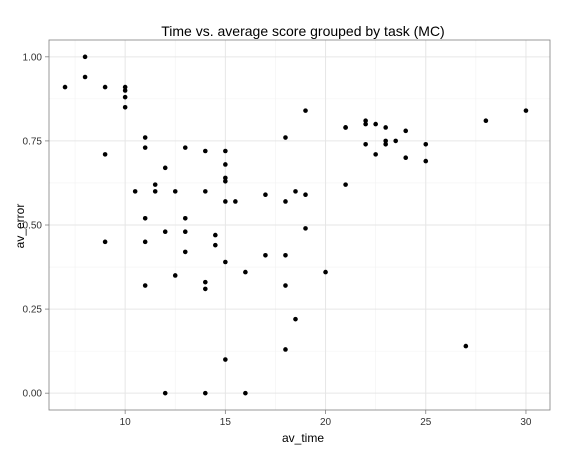 The width and height of the screenshot is (570, 455). Describe the element at coordinates (526, 422) in the screenshot. I see `x-tick-label: 30` at that location.